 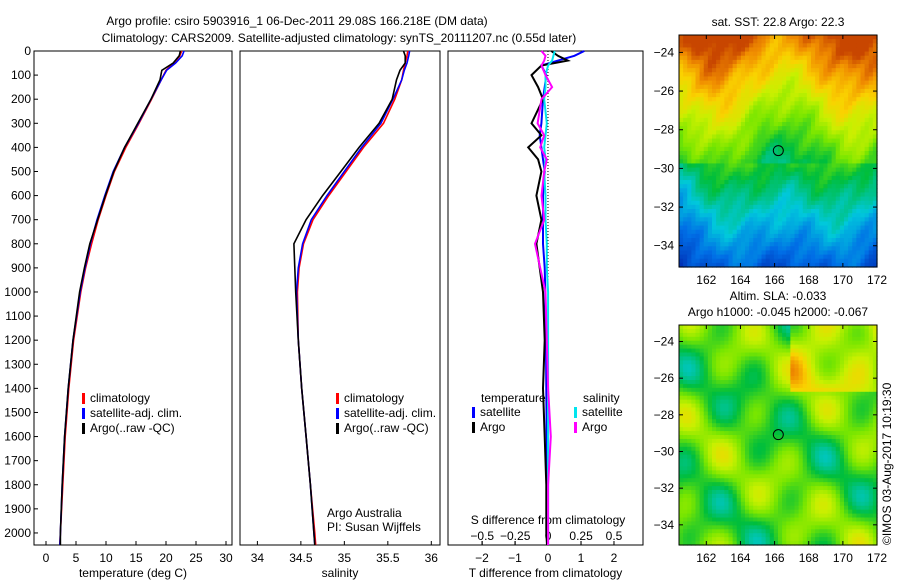 I want to click on y-tick-label: 600, so click(x=21, y=196).